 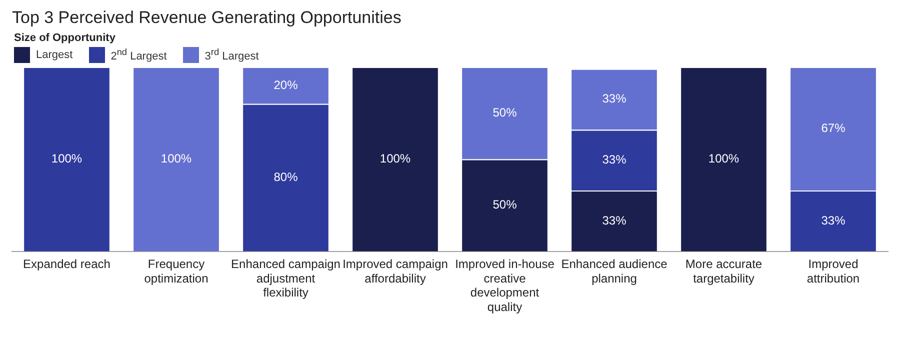 I want to click on x-tick-label: Frequency optimization, so click(x=176, y=271).